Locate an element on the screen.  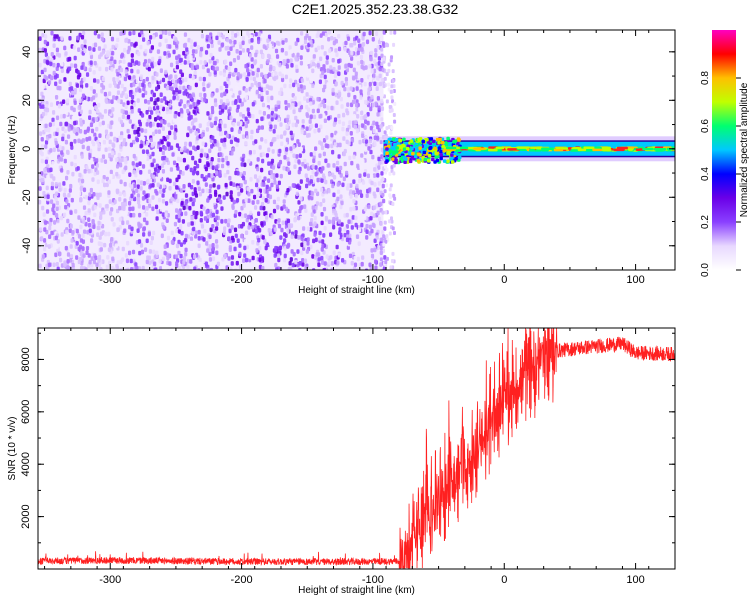
y-tick-label: 0 is located at coordinates (27, 149).